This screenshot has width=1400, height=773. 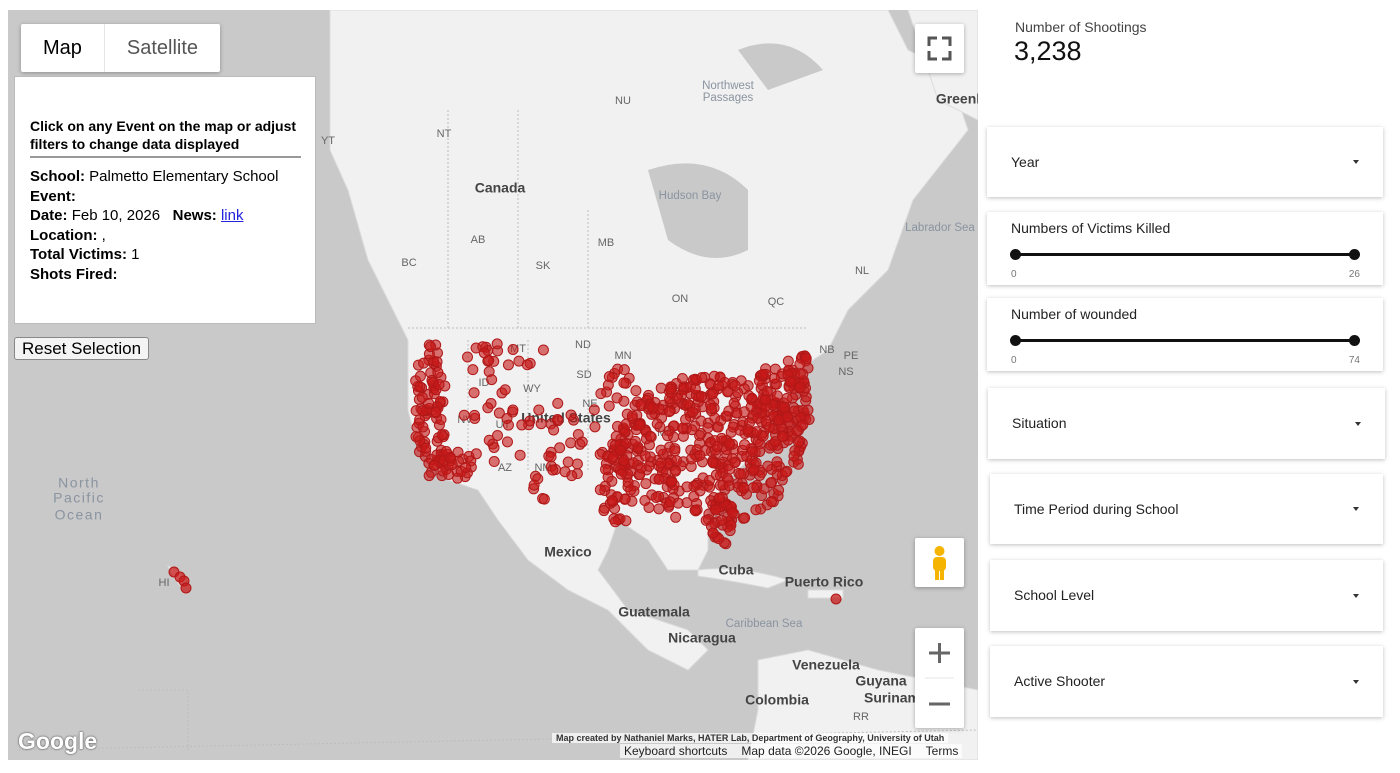 What do you see at coordinates (1185, 162) in the screenshot?
I see `filter-card: Year` at bounding box center [1185, 162].